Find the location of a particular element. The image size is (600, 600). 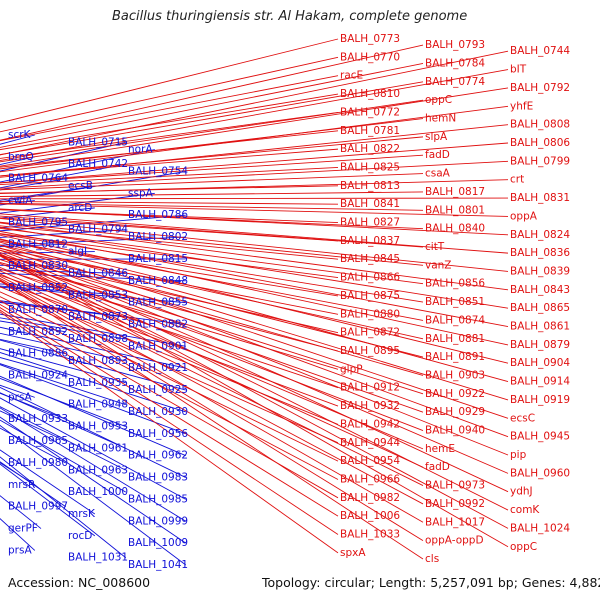

reverse-gene-label: BALH_0830 is located at coordinates (38, 266).